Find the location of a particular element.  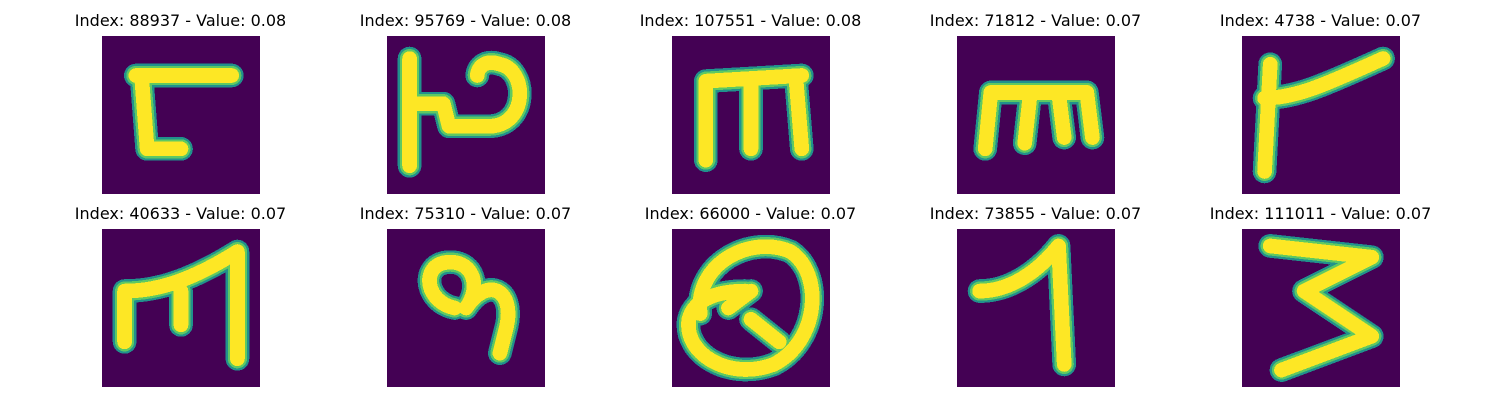

panel-title: Index: 111011 - Value: 0.07 is located at coordinates (1320, 213).